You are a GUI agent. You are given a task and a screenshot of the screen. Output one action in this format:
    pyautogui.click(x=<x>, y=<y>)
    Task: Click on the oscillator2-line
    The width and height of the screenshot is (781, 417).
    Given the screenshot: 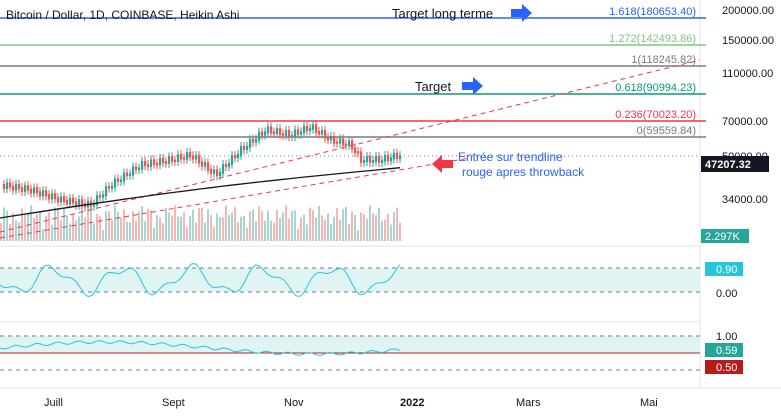 What is the action you would take?
    pyautogui.click(x=200, y=348)
    